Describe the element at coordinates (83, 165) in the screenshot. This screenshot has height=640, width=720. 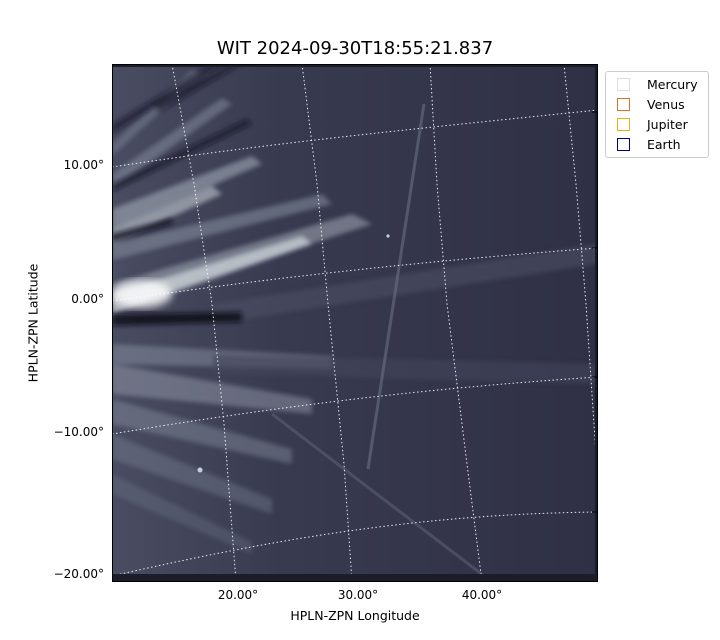
I see `ytick-label: 10.00°` at that location.